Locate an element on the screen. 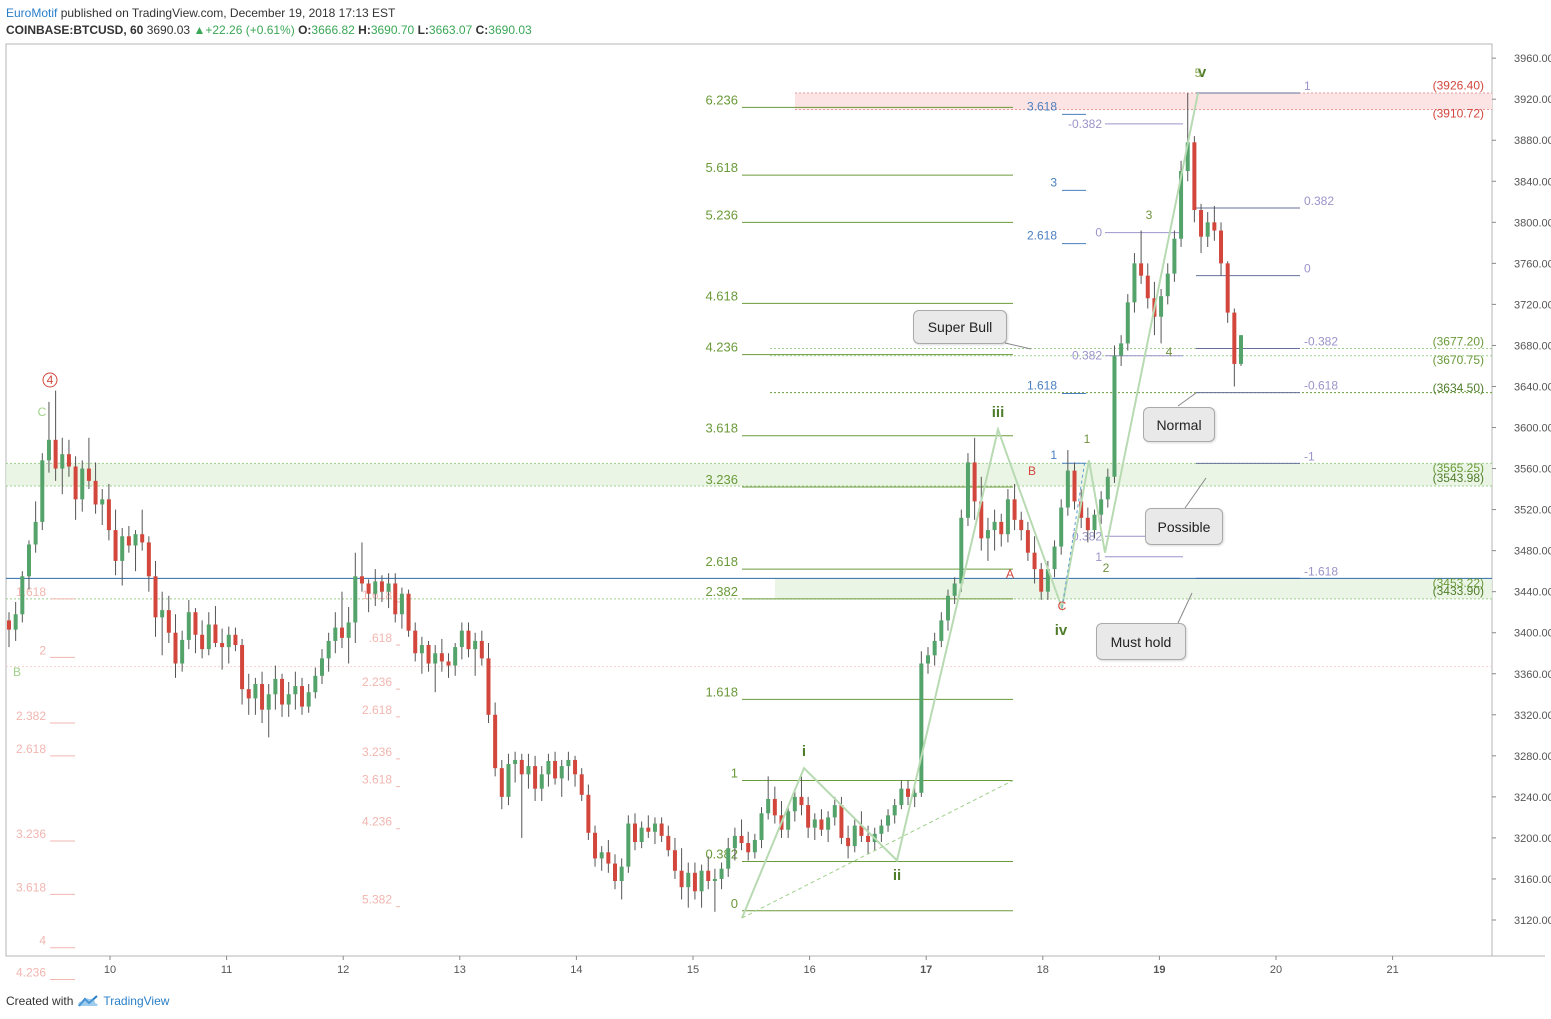 This screenshot has width=1551, height=1019. callout-must-hold: Must hold is located at coordinates (1141, 641).